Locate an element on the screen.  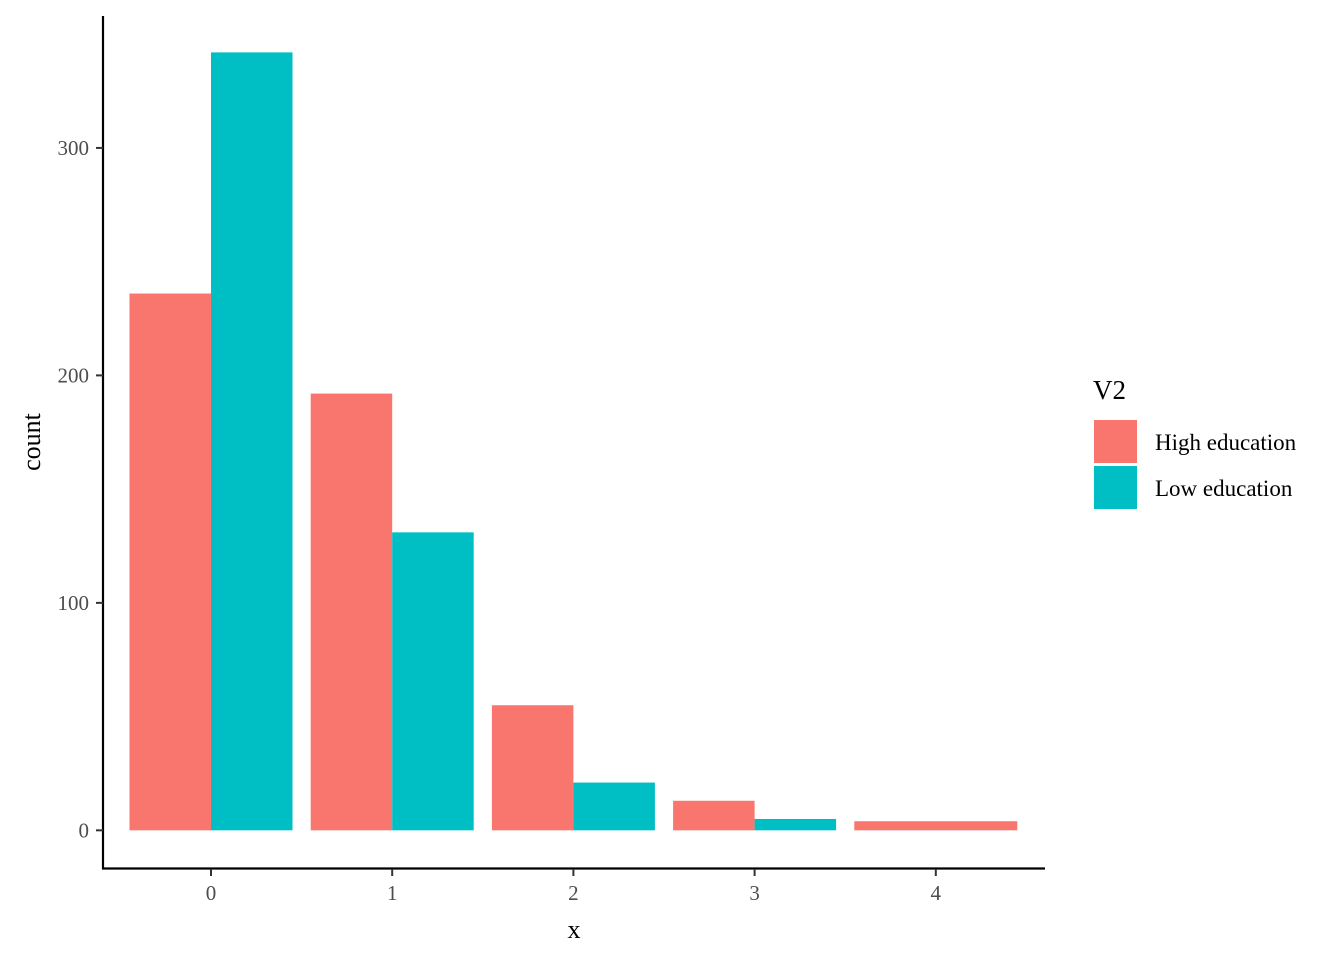
bar-high-education-x2 is located at coordinates (532, 768).